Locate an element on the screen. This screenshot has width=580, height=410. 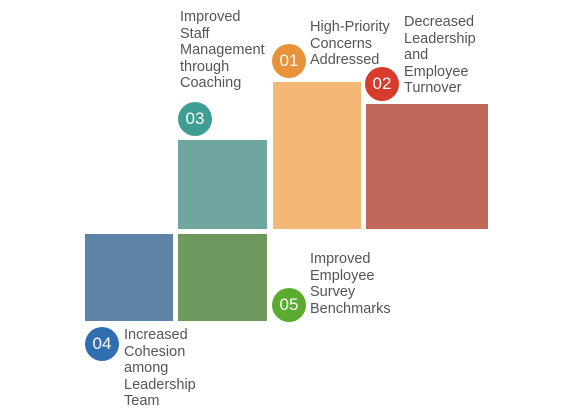
block-03-teal is located at coordinates (222, 184).